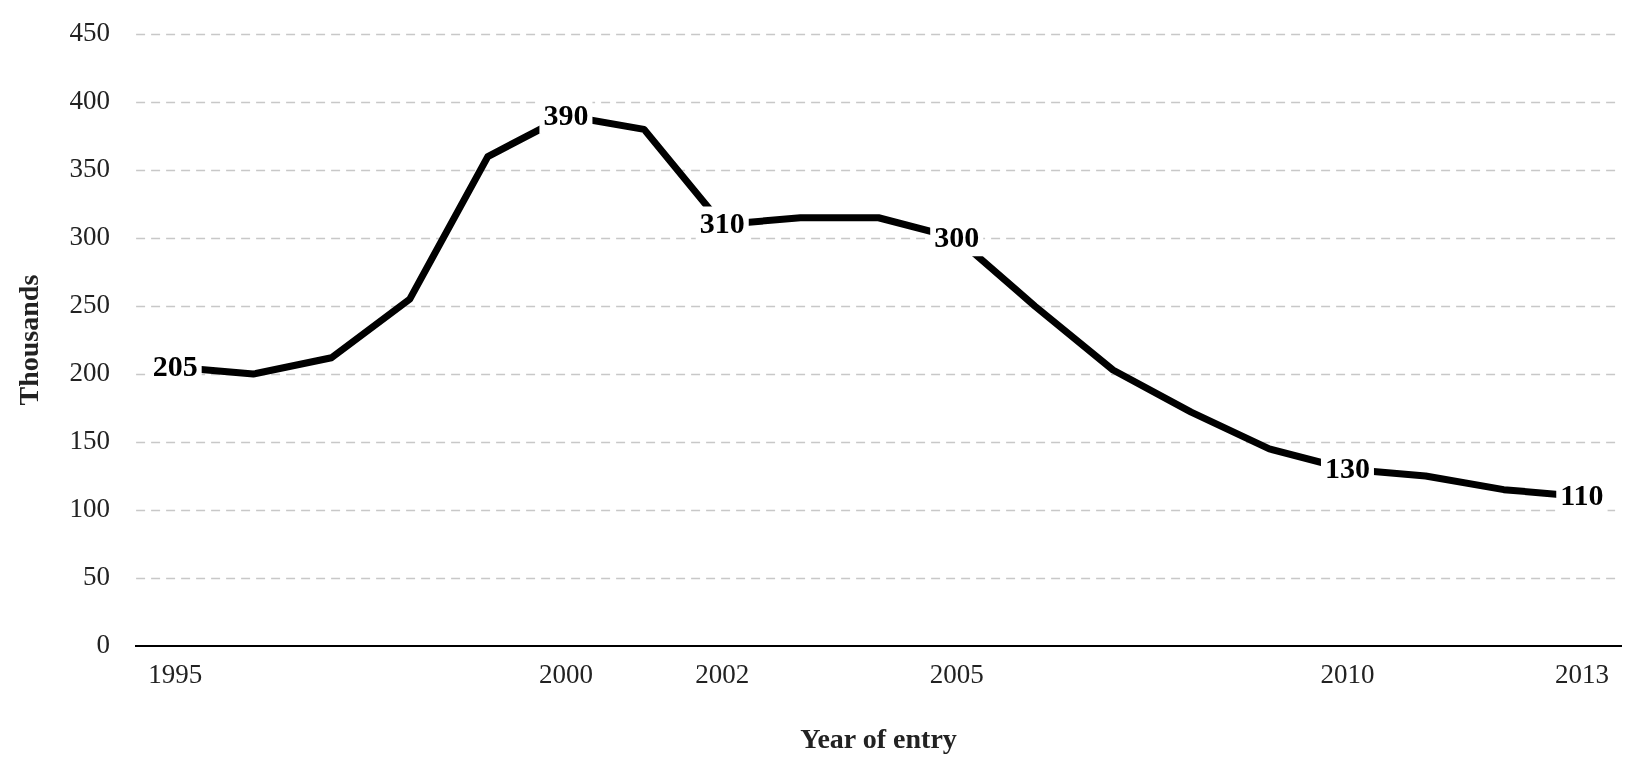 Image resolution: width=1641 pixels, height=772 pixels. Describe the element at coordinates (956, 674) in the screenshot. I see `x-tick-label: 2005` at that location.